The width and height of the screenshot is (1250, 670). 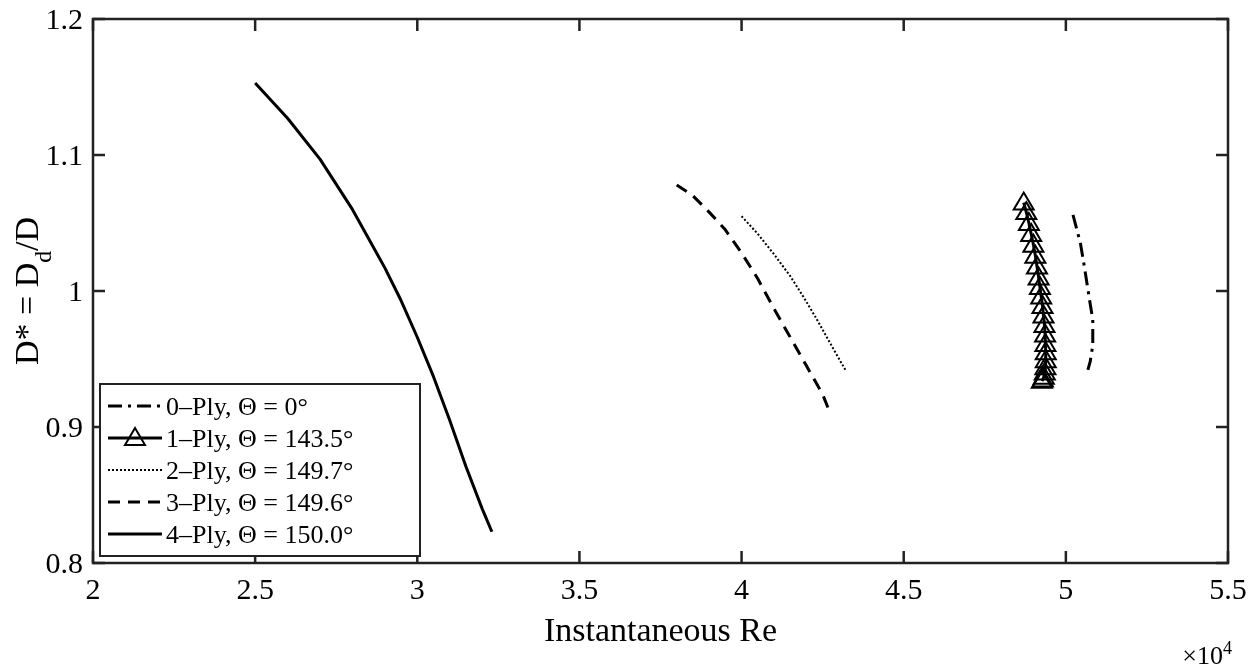 What do you see at coordinates (903, 588) in the screenshot?
I see `x-tick-label: 4.5` at bounding box center [903, 588].